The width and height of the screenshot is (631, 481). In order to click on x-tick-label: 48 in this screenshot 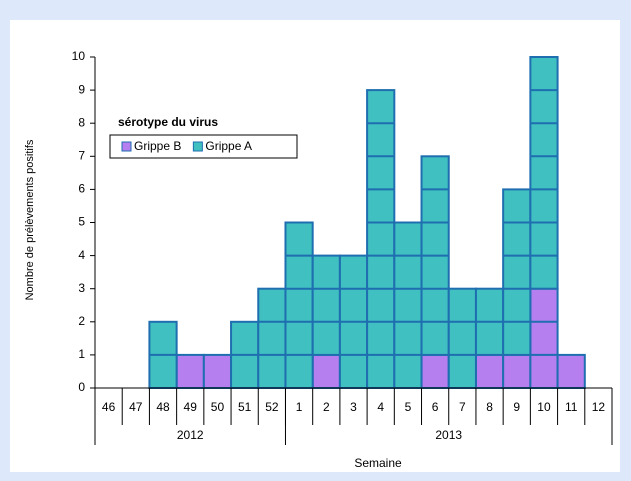, I will do `click(163, 407)`.